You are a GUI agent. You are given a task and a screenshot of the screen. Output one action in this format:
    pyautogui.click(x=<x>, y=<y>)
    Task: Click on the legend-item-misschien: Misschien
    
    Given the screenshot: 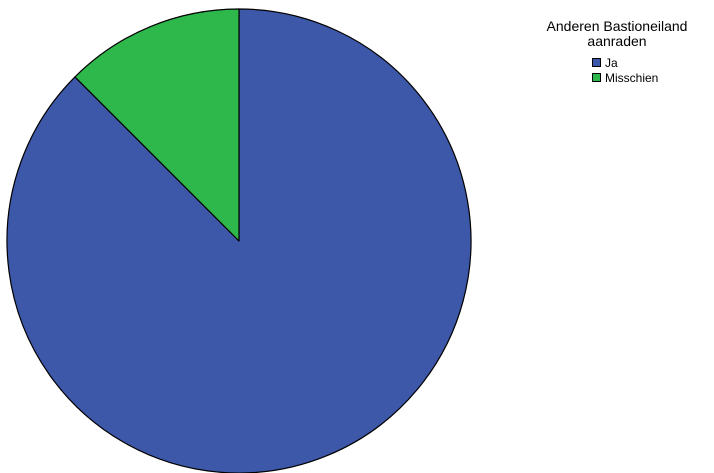 What is the action you would take?
    pyautogui.click(x=653, y=77)
    